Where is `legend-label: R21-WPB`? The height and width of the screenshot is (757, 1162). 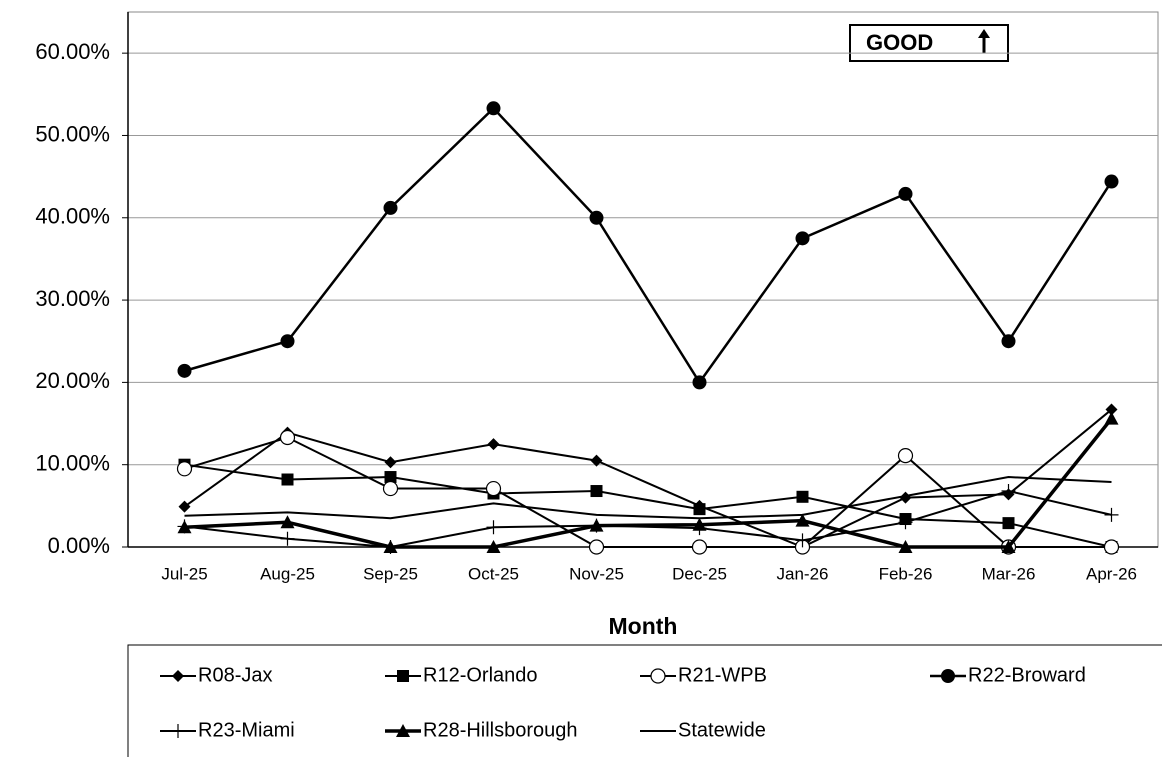 legend-label: R21-WPB is located at coordinates (722, 675).